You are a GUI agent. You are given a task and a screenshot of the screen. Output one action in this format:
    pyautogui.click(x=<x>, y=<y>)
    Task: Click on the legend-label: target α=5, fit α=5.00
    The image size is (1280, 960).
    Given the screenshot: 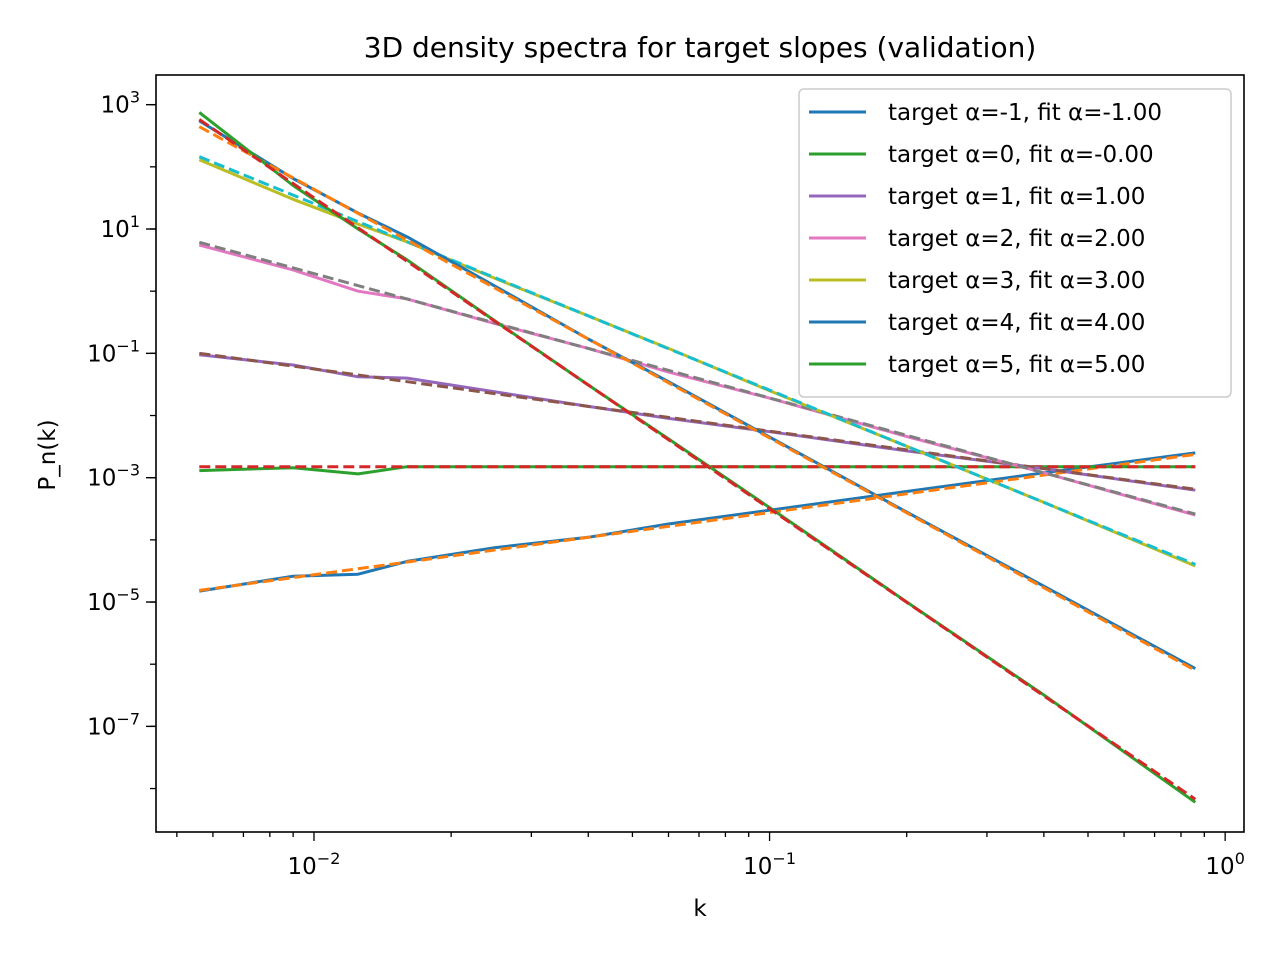 What is the action you would take?
    pyautogui.click(x=1016, y=365)
    